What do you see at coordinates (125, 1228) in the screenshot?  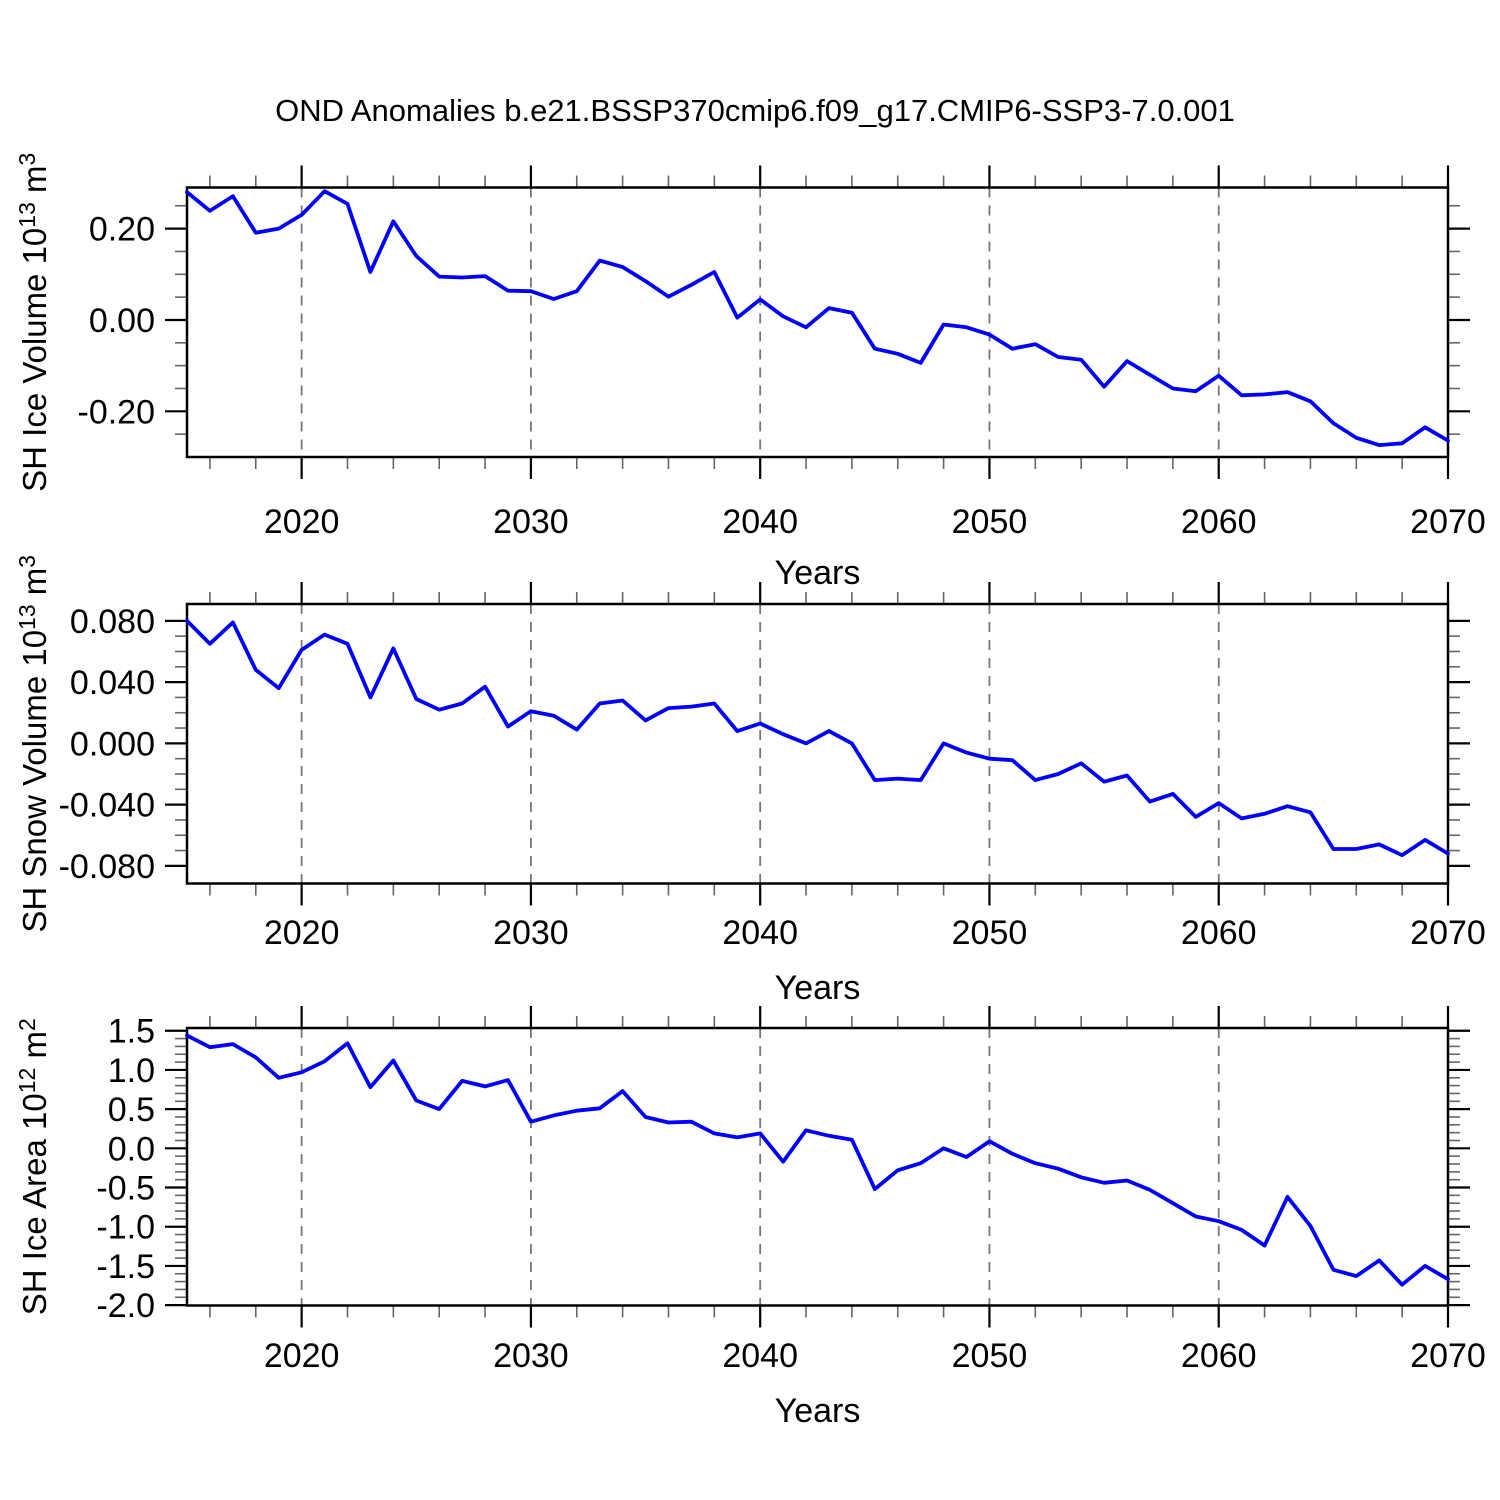 I see `y-tick-label: -1.0` at bounding box center [125, 1228].